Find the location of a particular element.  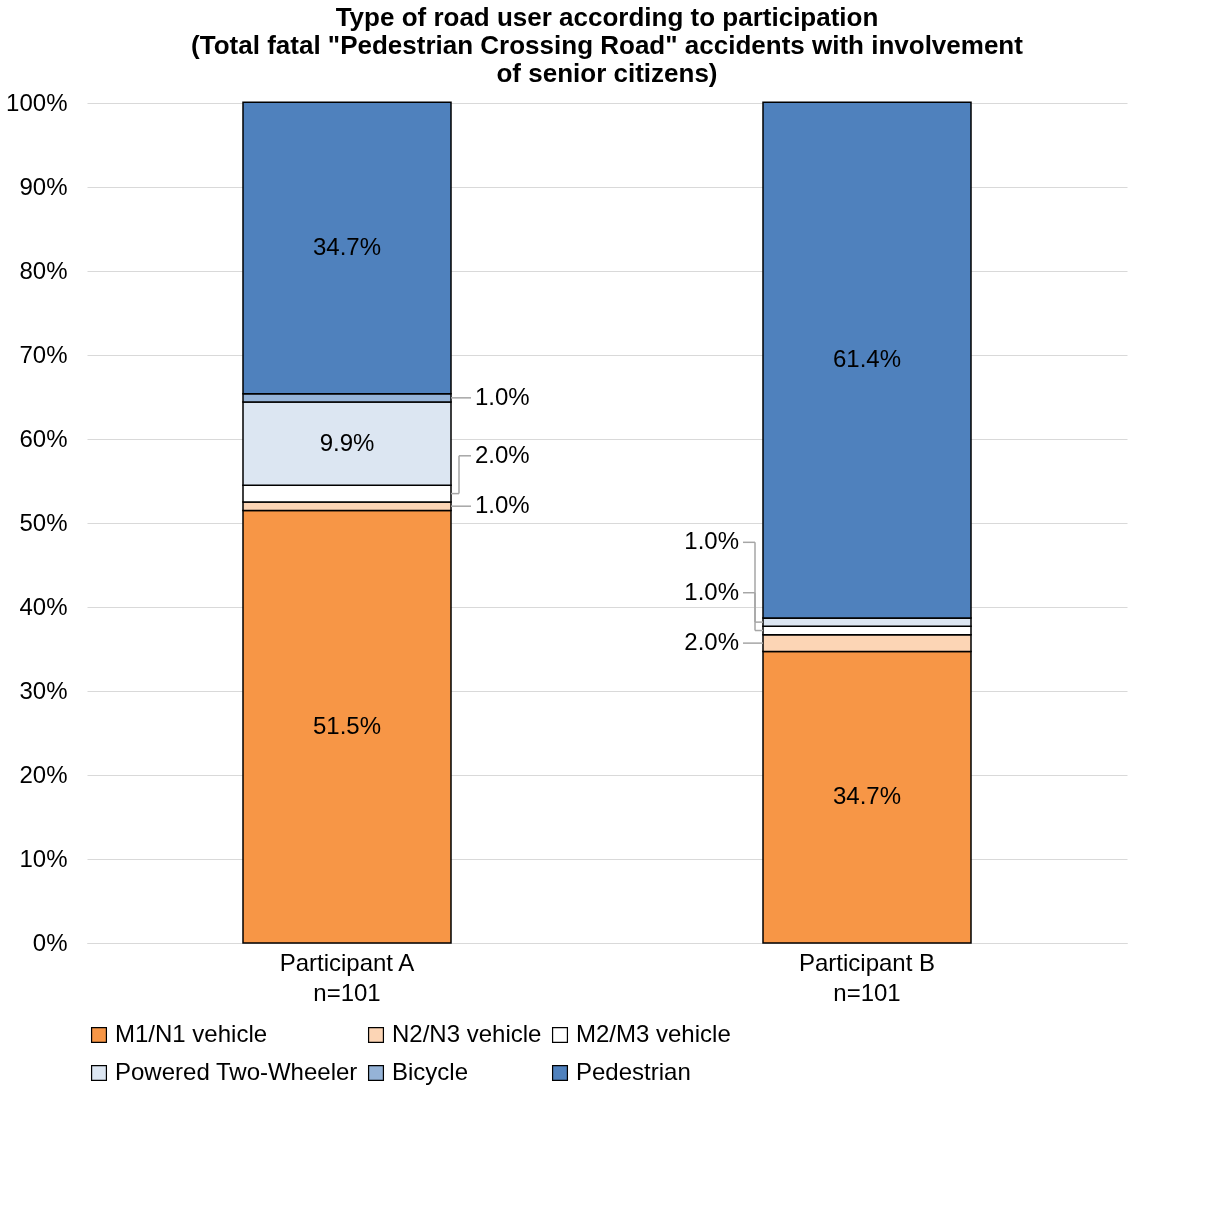

x-tick-label: Participant A n=101 is located at coordinates (347, 977).